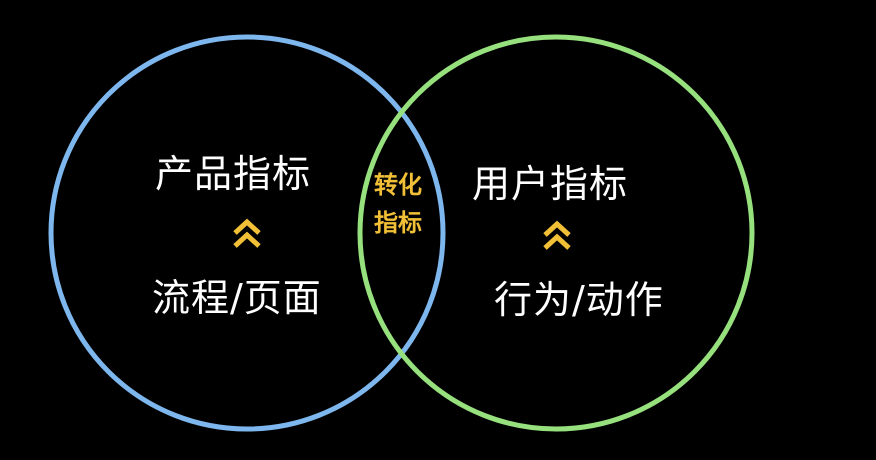  Describe the element at coordinates (398, 185) in the screenshot. I see `conversion-metrics-line1: 转化` at that location.